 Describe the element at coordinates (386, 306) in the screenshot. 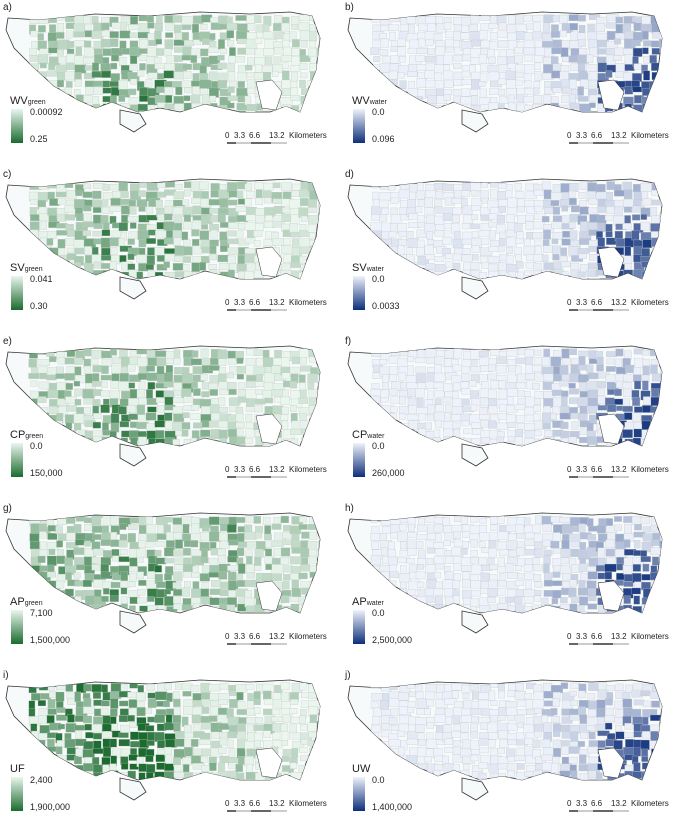

I see `legend-bottom-value: 0.0033` at that location.